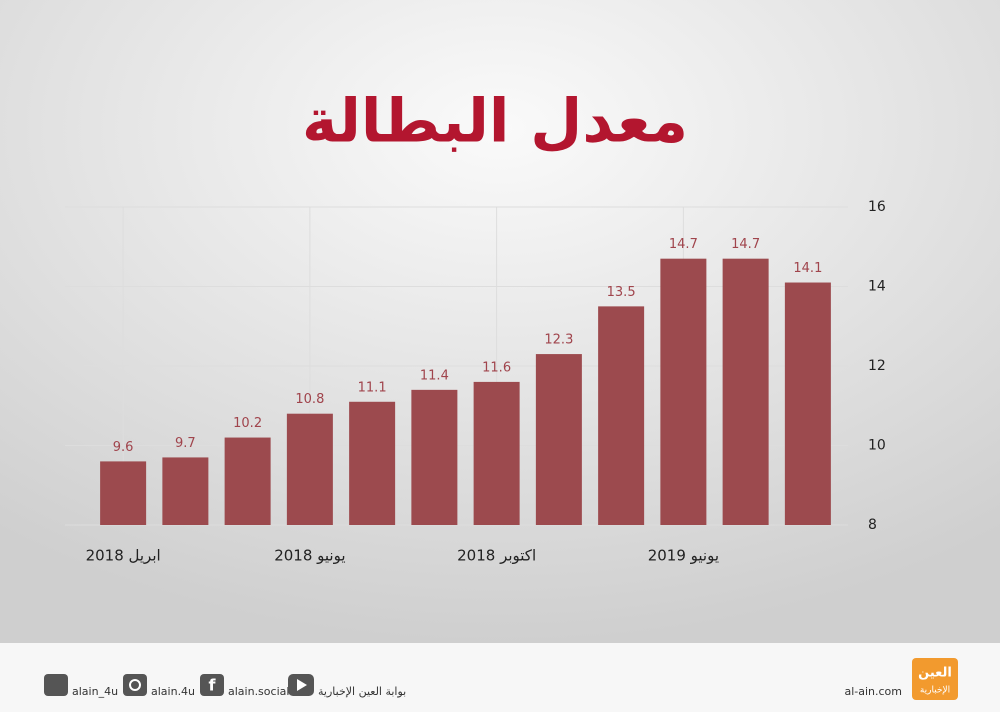 The width and height of the screenshot is (1000, 712). I want to click on youtube-handle: بوابة العين الإخبارية, so click(362, 691).